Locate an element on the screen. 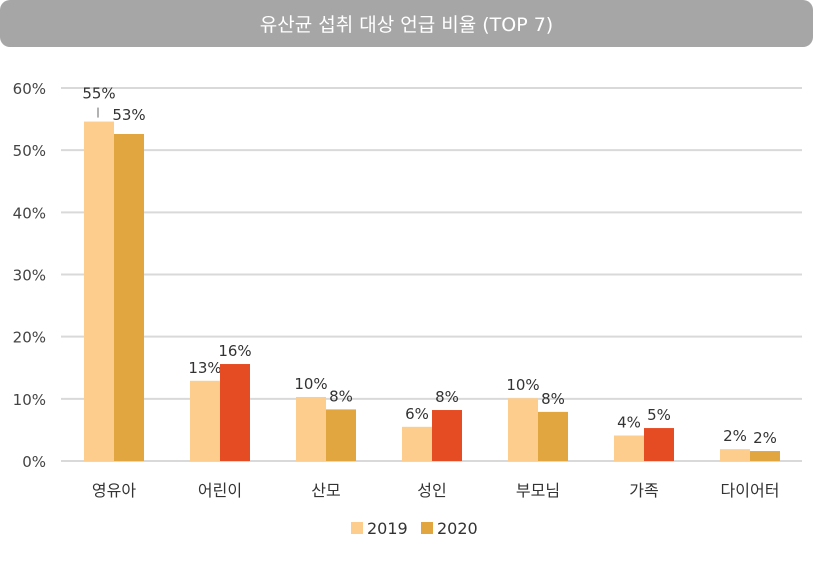 The width and height of the screenshot is (825, 561). x-tick-label: 어린이 is located at coordinates (220, 490).